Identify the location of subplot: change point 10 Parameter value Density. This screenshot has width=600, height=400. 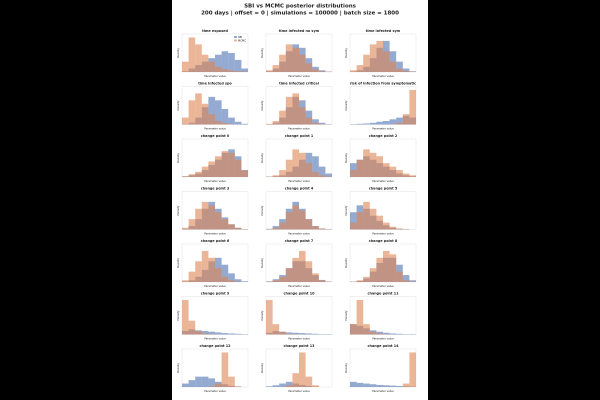
(296, 316).